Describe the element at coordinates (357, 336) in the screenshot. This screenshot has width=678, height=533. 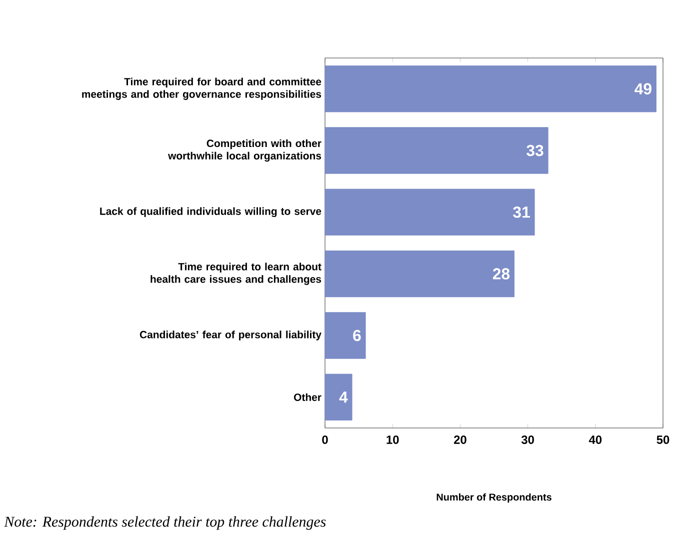
I see `data-label: 6` at that location.